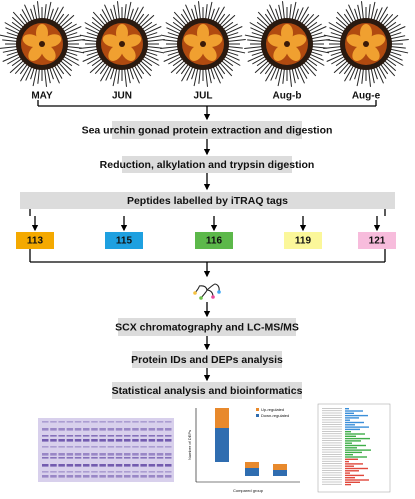 This screenshot has width=415, height=499. Describe the element at coordinates (207, 291) in the screenshot. I see `peptide-icon` at that location.